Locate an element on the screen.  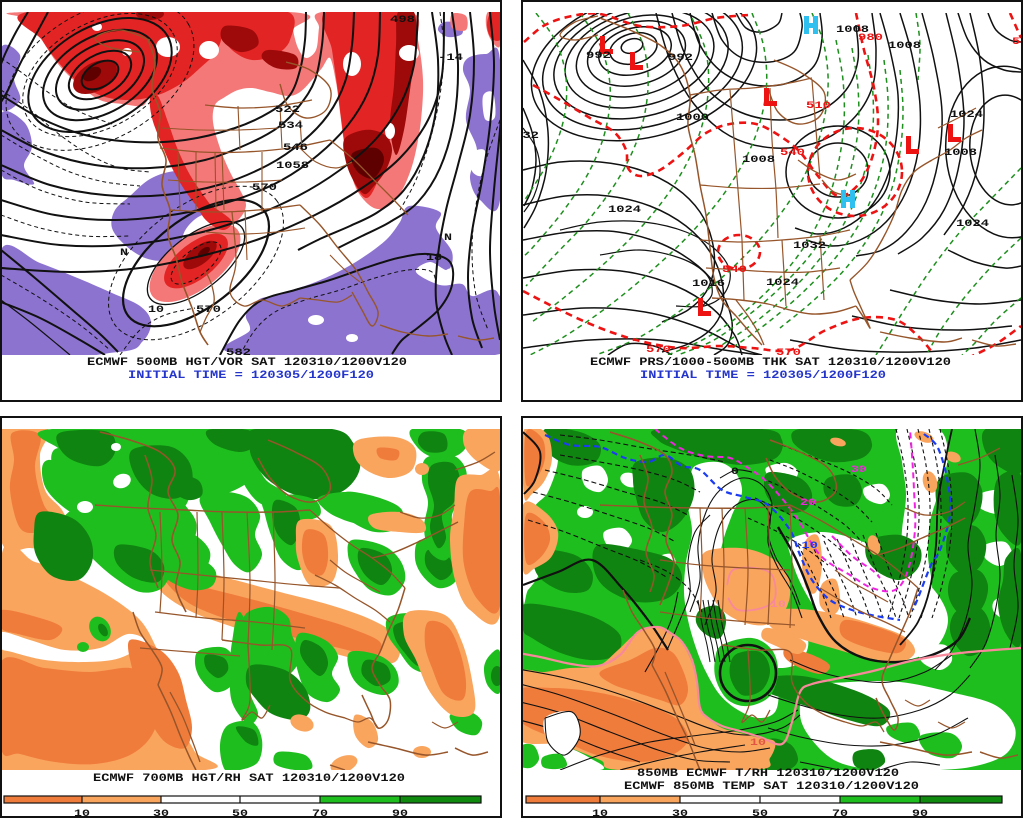
svg-text: 1016 is located at coordinates (708, 284).